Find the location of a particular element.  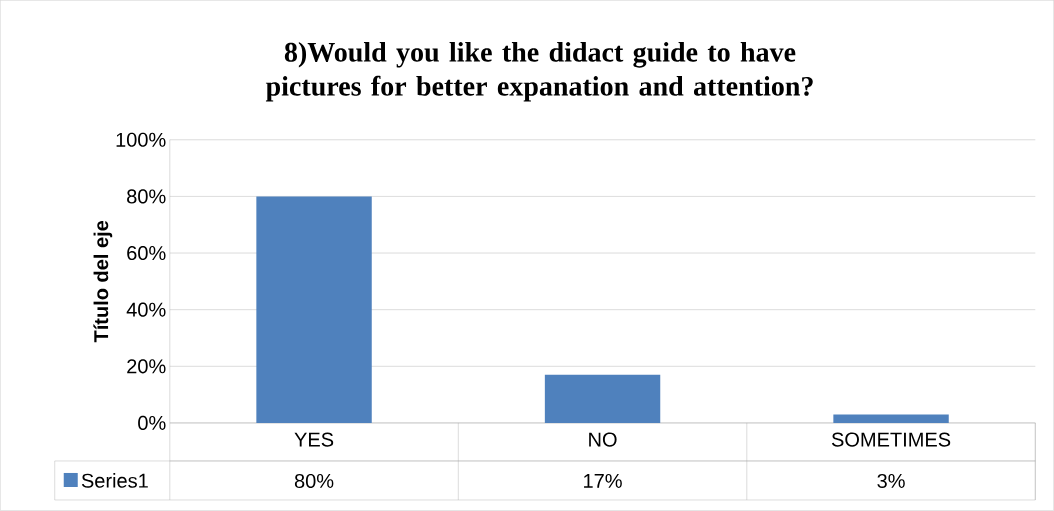

data-label: 3% is located at coordinates (891, 481).